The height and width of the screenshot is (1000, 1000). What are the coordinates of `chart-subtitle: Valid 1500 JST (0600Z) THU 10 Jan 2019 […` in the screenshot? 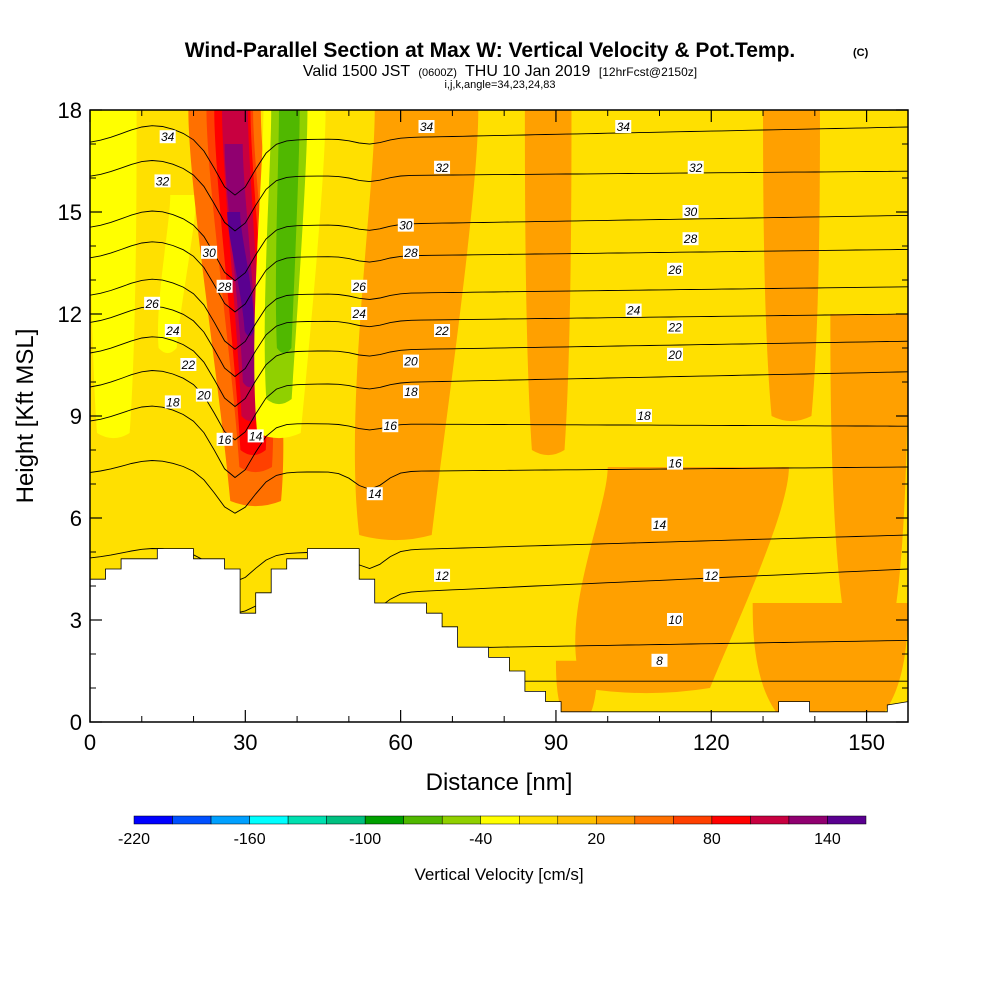 It's located at (500, 71).